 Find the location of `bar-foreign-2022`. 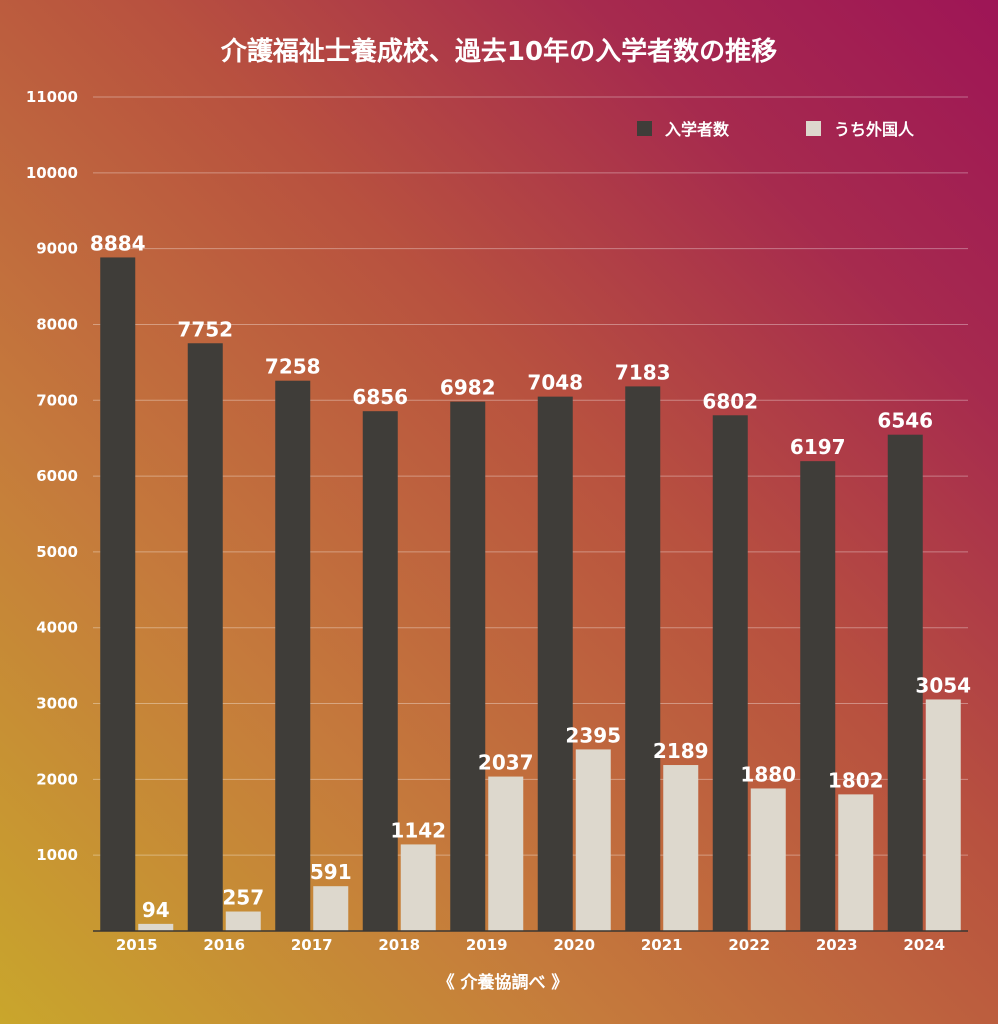

bar-foreign-2022 is located at coordinates (768, 859).